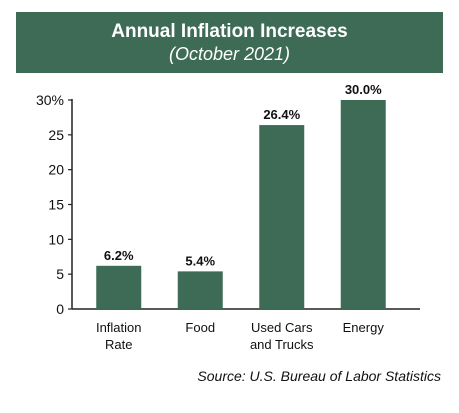 This screenshot has width=459, height=413. What do you see at coordinates (56, 170) in the screenshot?
I see `y-tick-label: 20` at bounding box center [56, 170].